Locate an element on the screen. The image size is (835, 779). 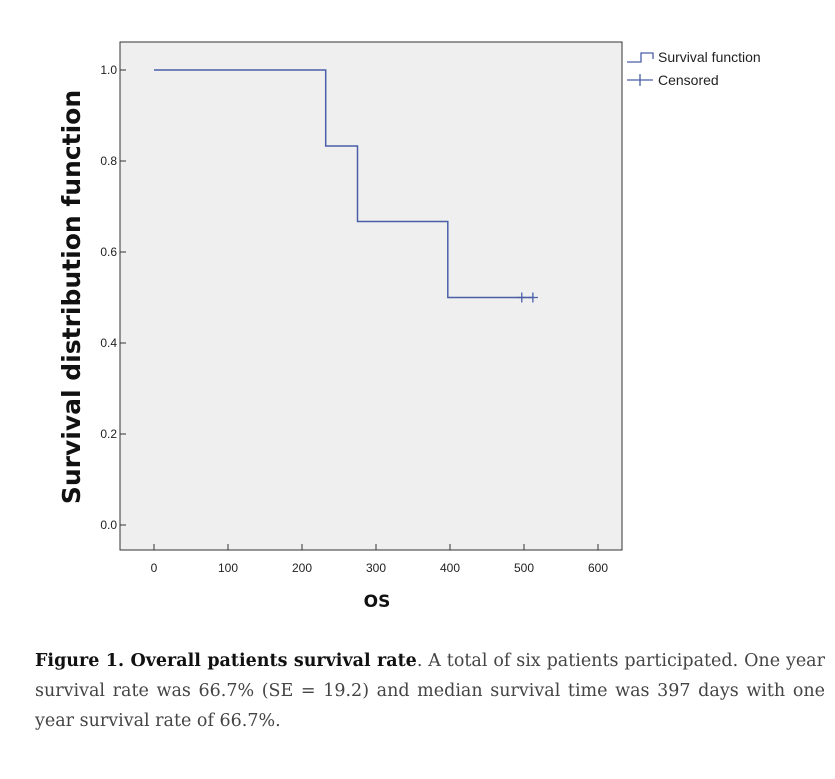
x-tick-label: 100 is located at coordinates (228, 568).